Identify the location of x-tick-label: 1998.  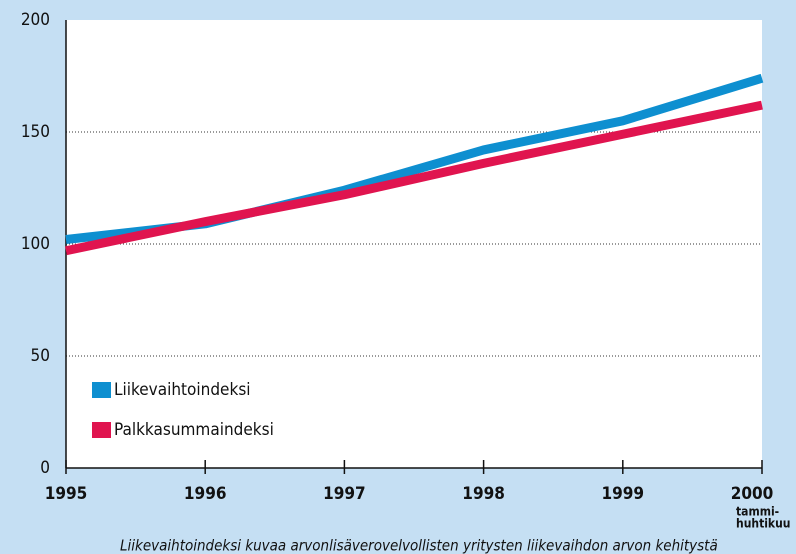
(483, 494).